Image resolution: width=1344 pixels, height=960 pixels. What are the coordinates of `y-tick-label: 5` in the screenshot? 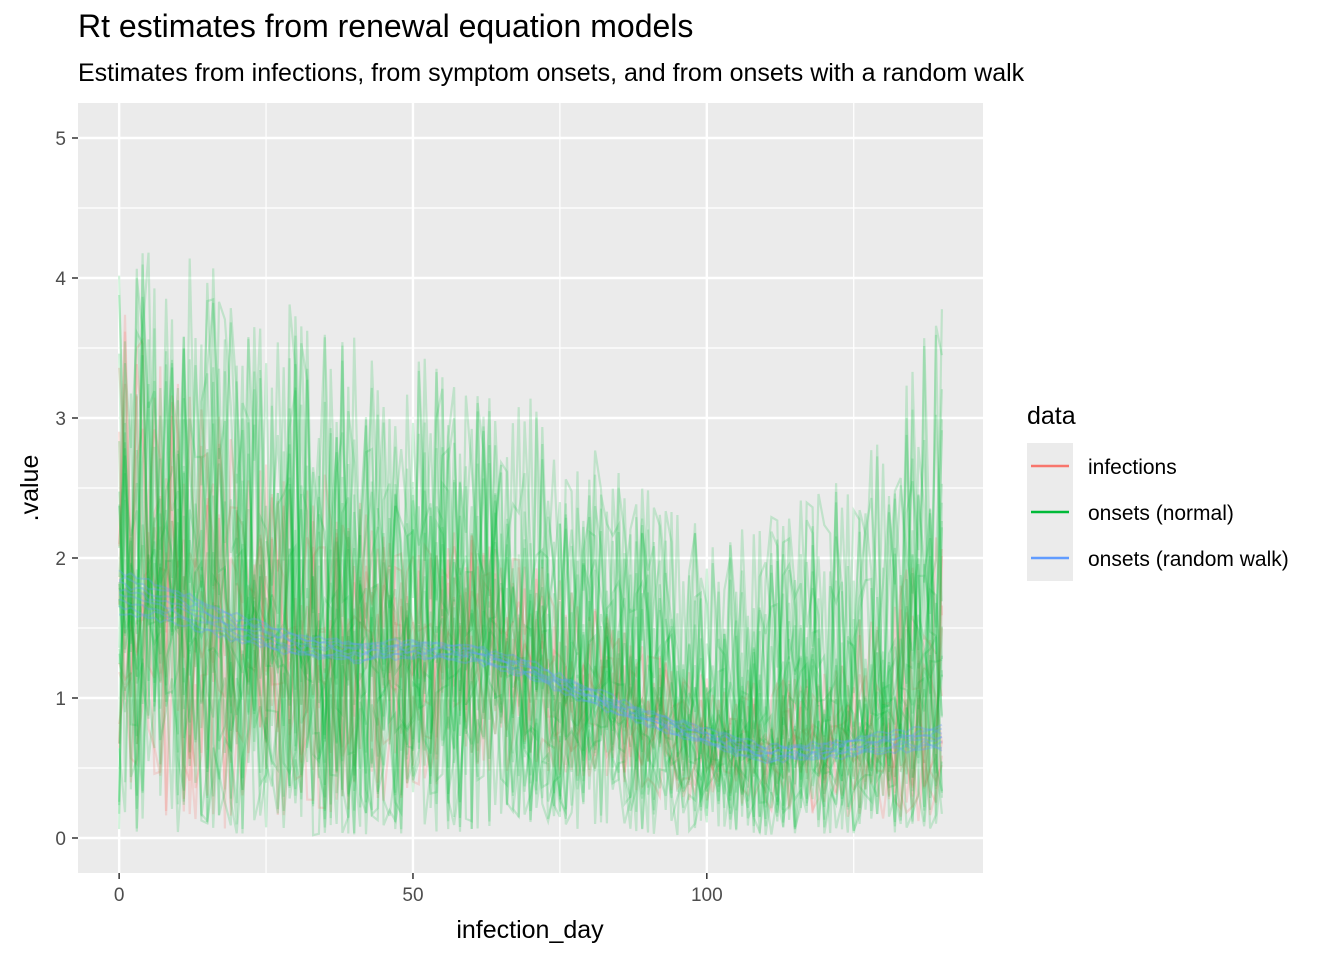 It's located at (60, 139).